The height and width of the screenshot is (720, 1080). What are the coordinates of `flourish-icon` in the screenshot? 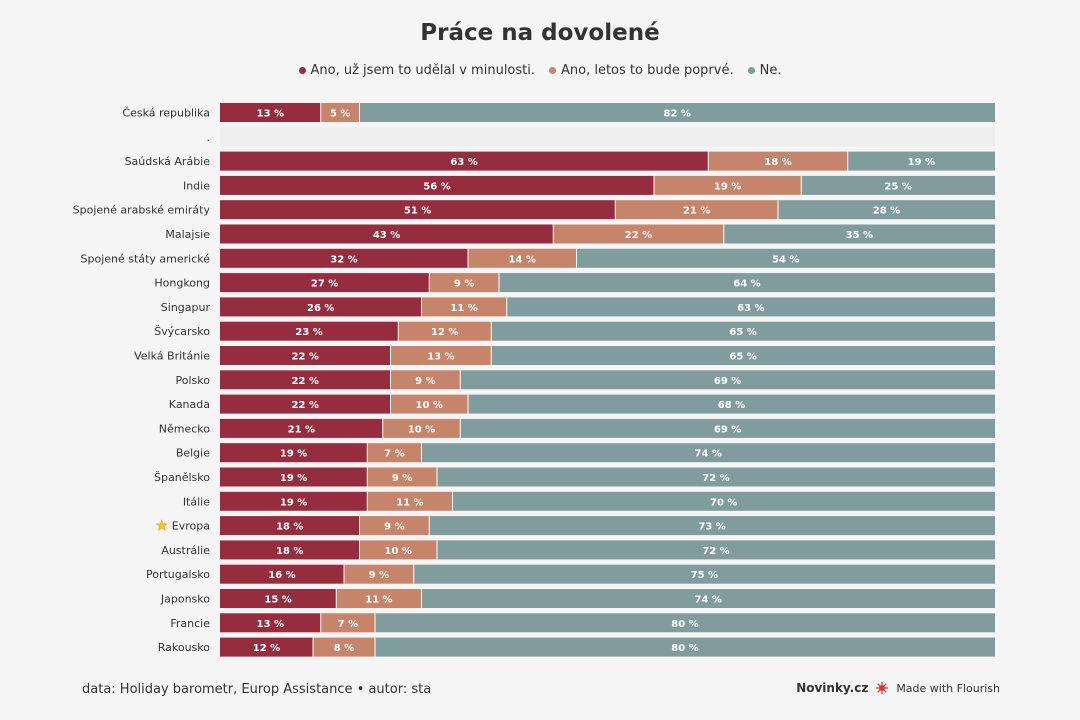 It's located at (882, 688).